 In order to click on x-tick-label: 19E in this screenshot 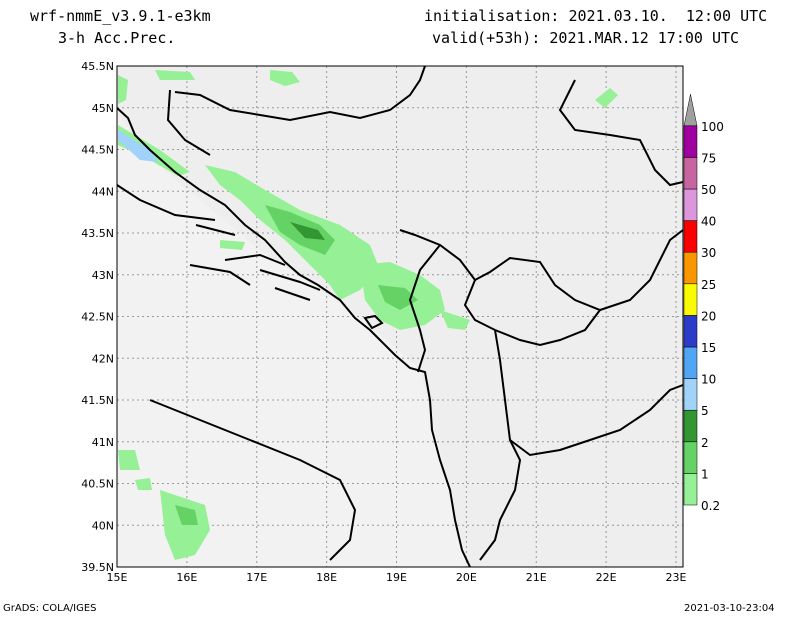, I will do `click(396, 577)`.